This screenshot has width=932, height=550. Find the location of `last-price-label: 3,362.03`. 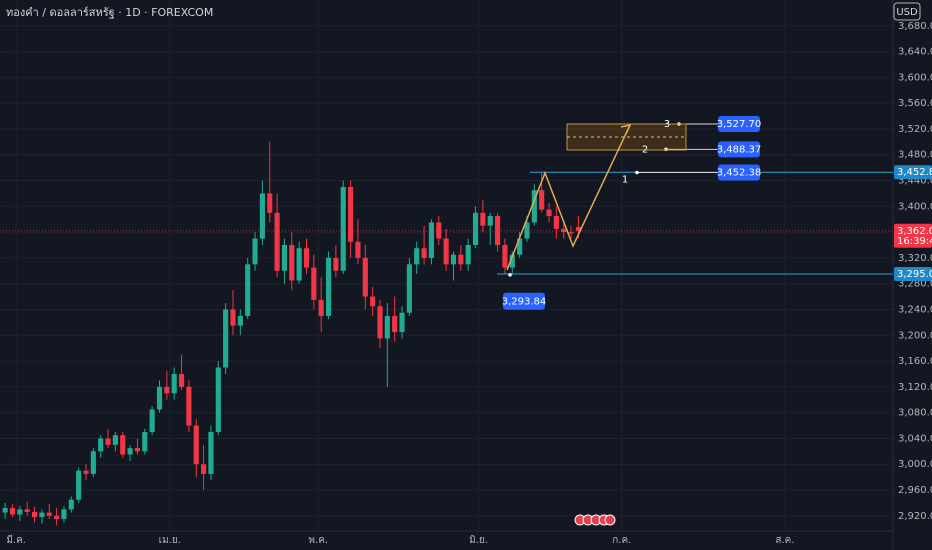

last-price-label: 3,362.03 is located at coordinates (914, 231).